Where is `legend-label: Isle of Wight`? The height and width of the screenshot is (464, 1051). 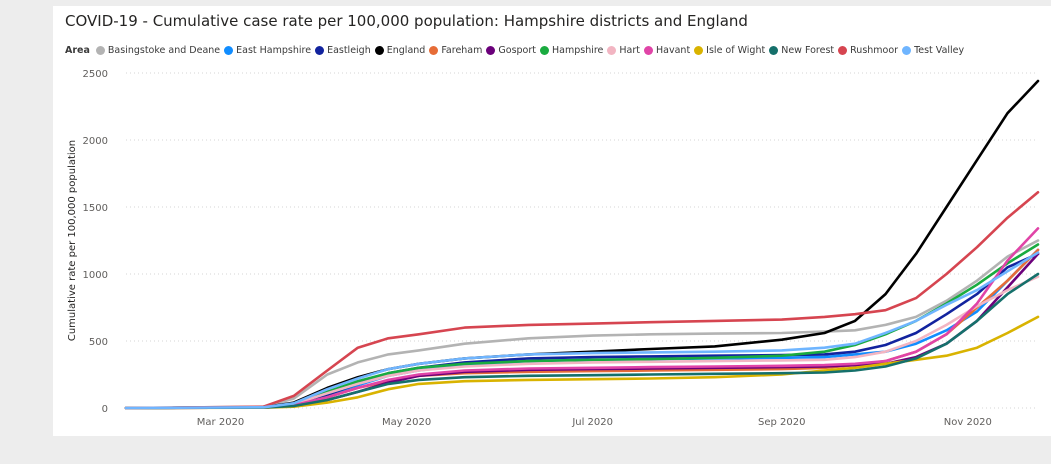 legend-label: Isle of Wight is located at coordinates (736, 50).